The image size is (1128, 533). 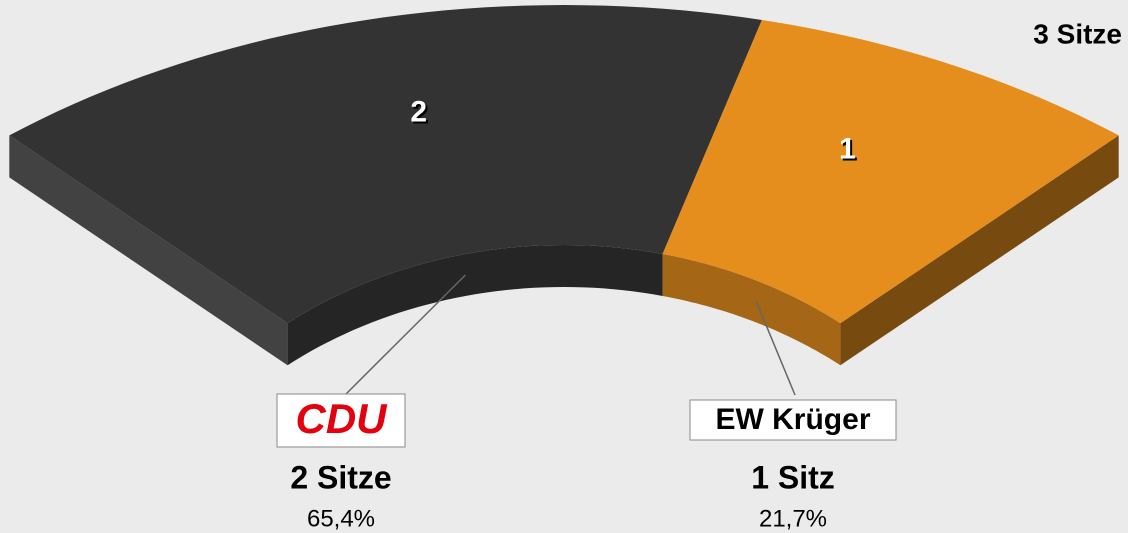 What do you see at coordinates (793, 477) in the screenshot?
I see `seat-count: 1 Sitz` at bounding box center [793, 477].